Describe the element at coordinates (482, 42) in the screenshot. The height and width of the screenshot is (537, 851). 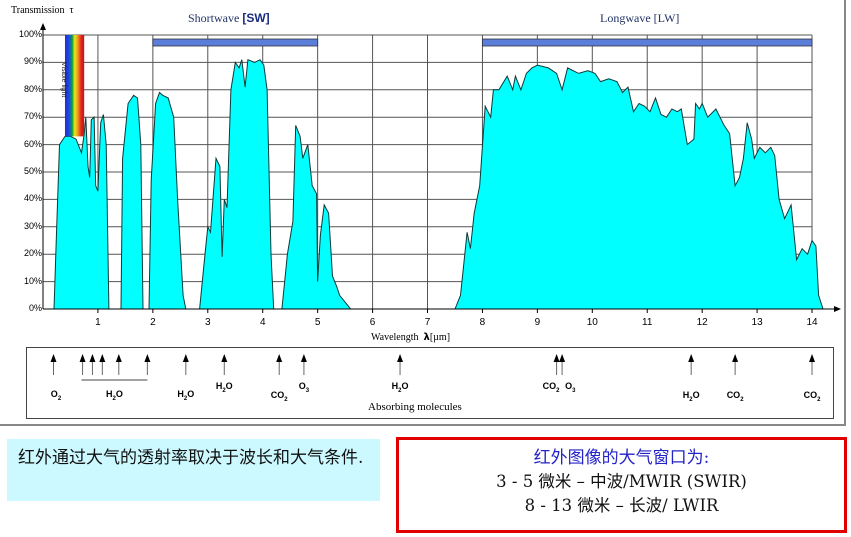
I see `wavelength-bands` at that location.